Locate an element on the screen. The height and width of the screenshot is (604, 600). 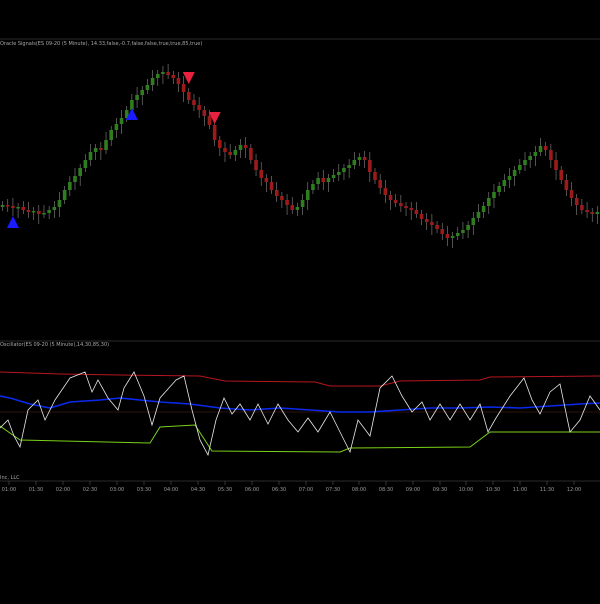
time-tick-label: 04:00 is located at coordinates (171, 490).